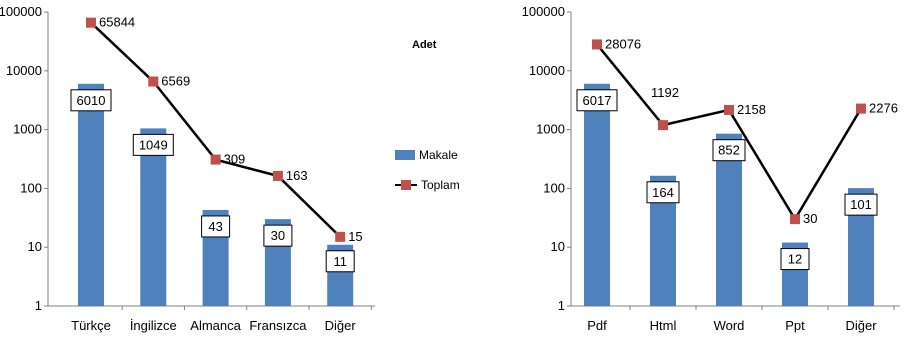 This screenshot has height=342, width=912. Describe the element at coordinates (215, 325) in the screenshot. I see `x-category-label: Almanca` at that location.